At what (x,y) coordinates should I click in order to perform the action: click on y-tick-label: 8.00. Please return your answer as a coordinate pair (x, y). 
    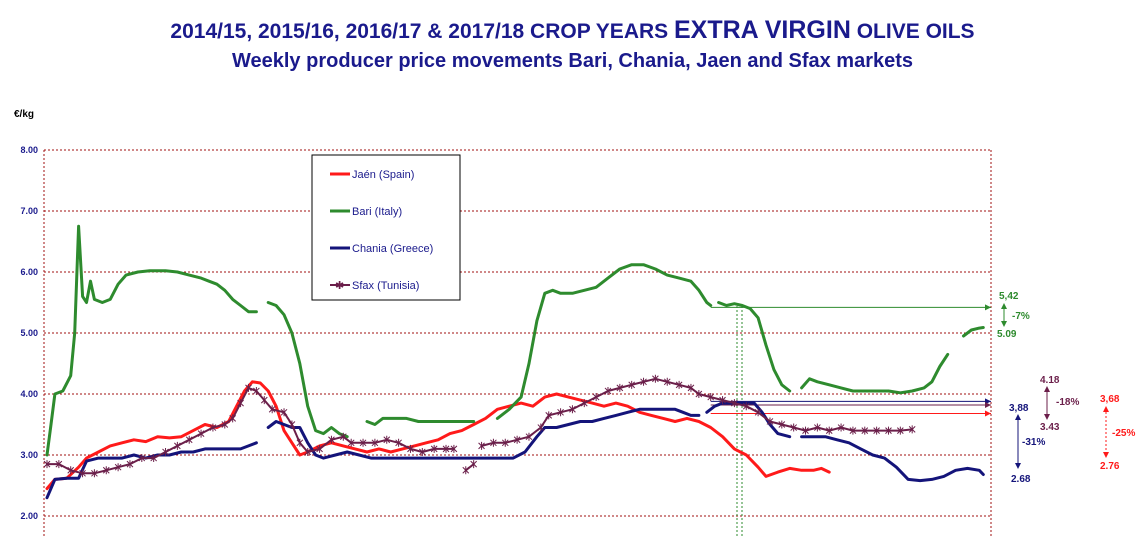
    Looking at the image, I should click on (29, 150).